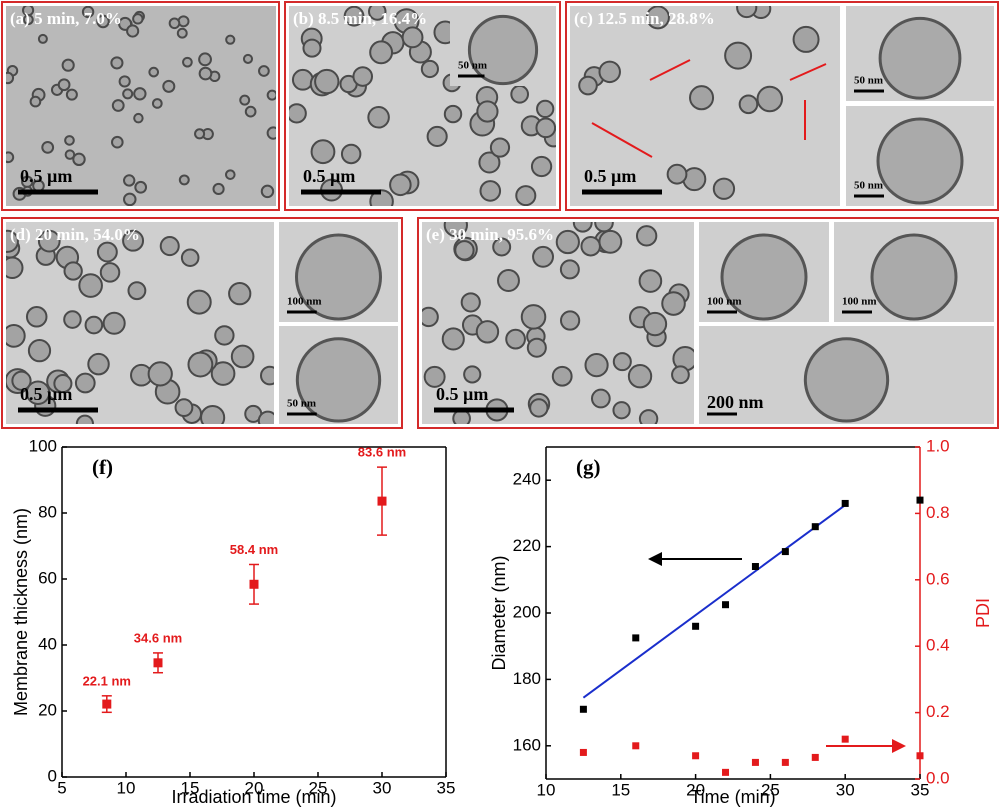  What do you see at coordinates (107, 680) in the screenshot?
I see `data-label: 22.1 nm` at bounding box center [107, 680].